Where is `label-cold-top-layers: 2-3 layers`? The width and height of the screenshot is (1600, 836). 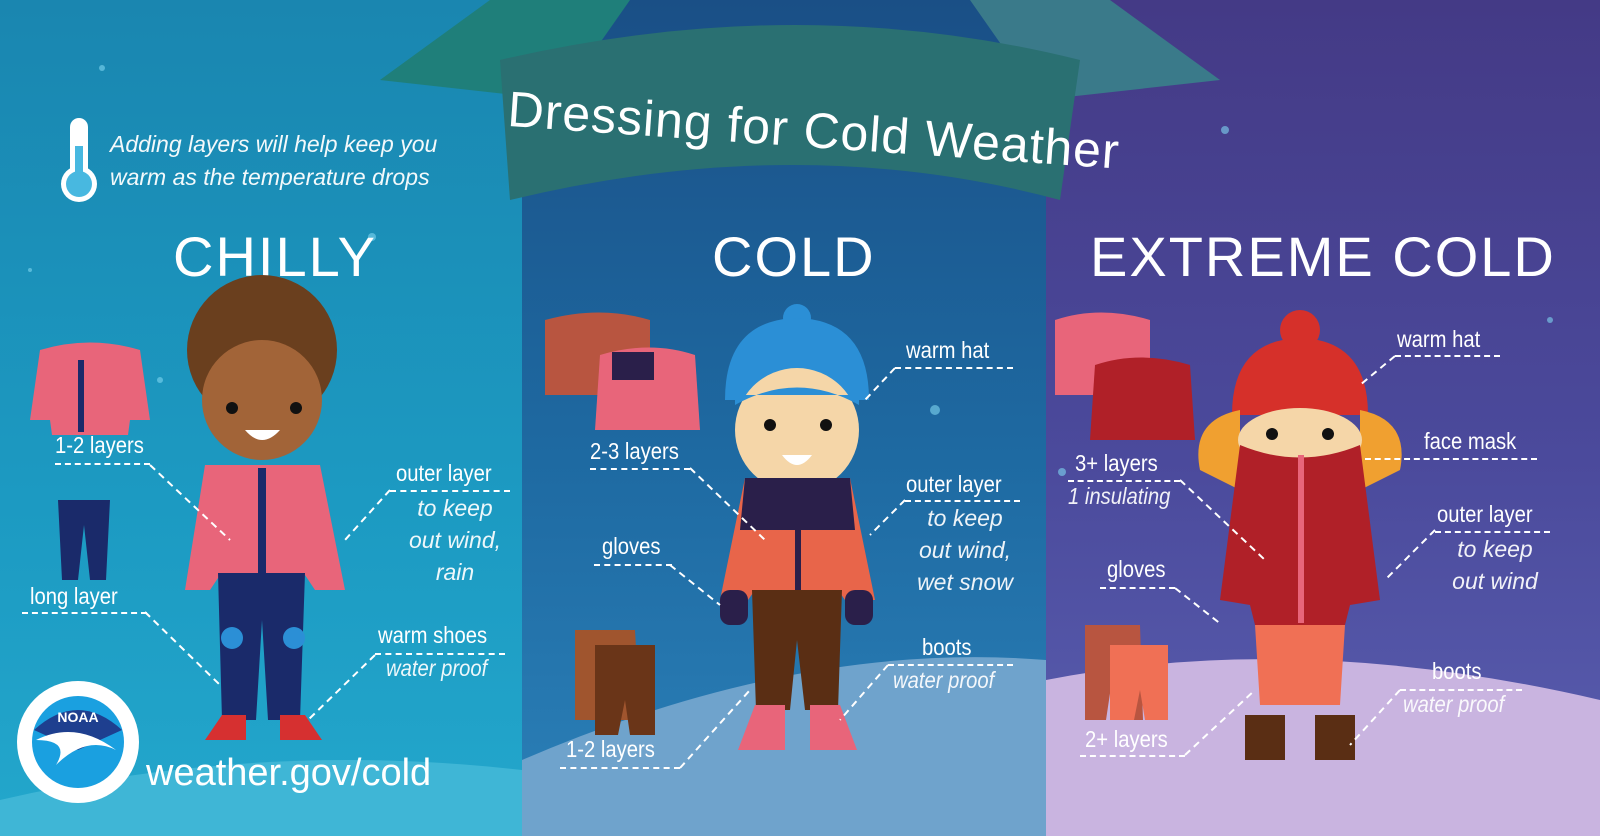
label-cold-top-layers: 2-3 layers is located at coordinates (634, 451).